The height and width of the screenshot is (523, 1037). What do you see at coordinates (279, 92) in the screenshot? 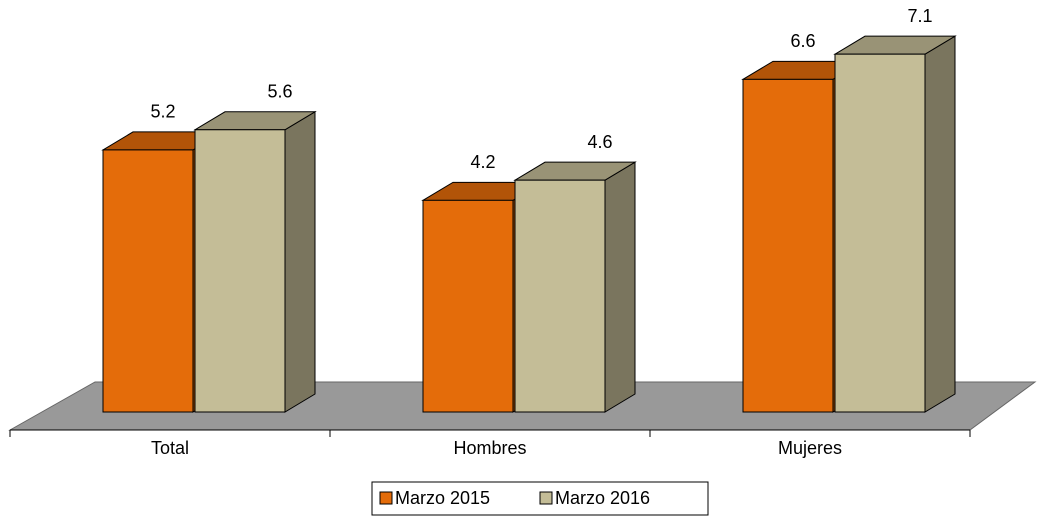
I see `data-label: 5.6` at bounding box center [279, 92].